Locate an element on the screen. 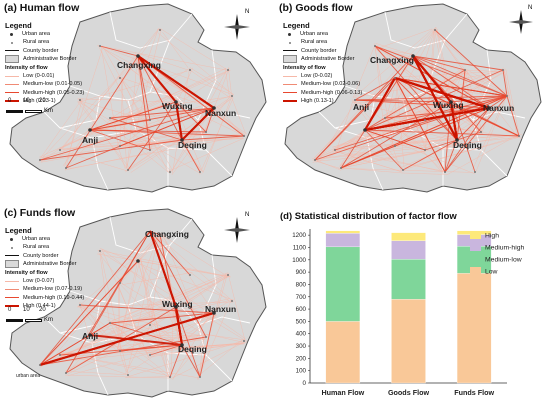 This screenshot has width=550, height=410. scale-label-20: 20 is located at coordinates (42, 310).